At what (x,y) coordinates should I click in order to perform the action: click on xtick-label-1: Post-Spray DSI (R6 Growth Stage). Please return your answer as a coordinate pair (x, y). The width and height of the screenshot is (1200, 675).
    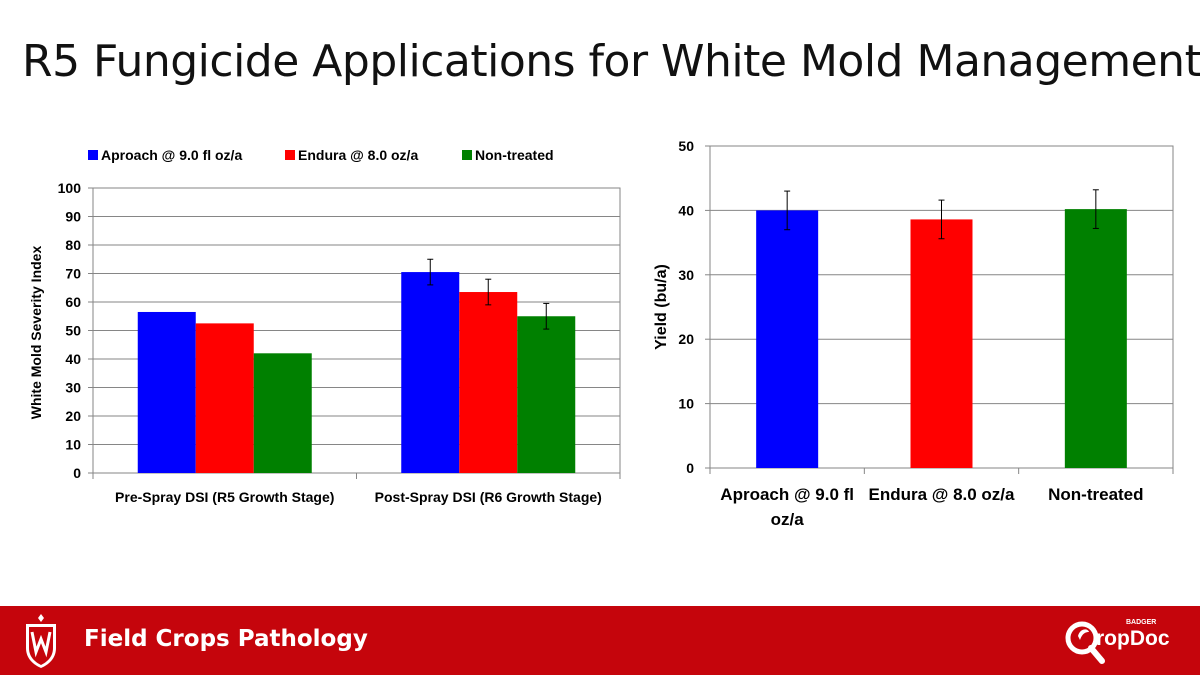
    Looking at the image, I should click on (488, 497).